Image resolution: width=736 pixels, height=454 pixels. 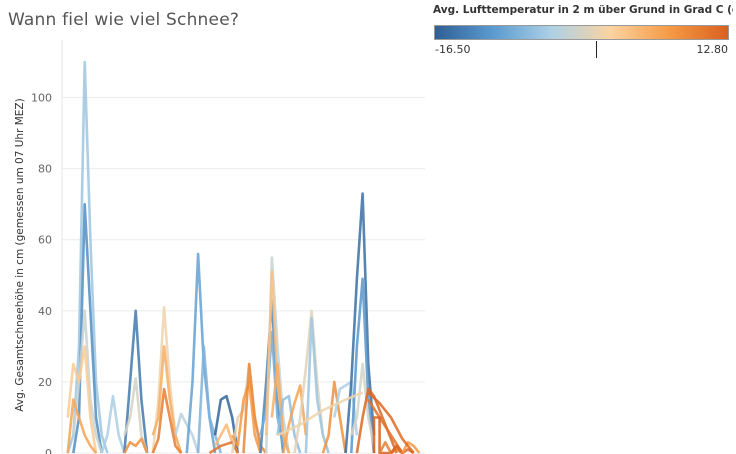 What do you see at coordinates (41, 273) in the screenshot?
I see `y-axis-ticks: 0 20 40 60 80 100` at bounding box center [41, 273].